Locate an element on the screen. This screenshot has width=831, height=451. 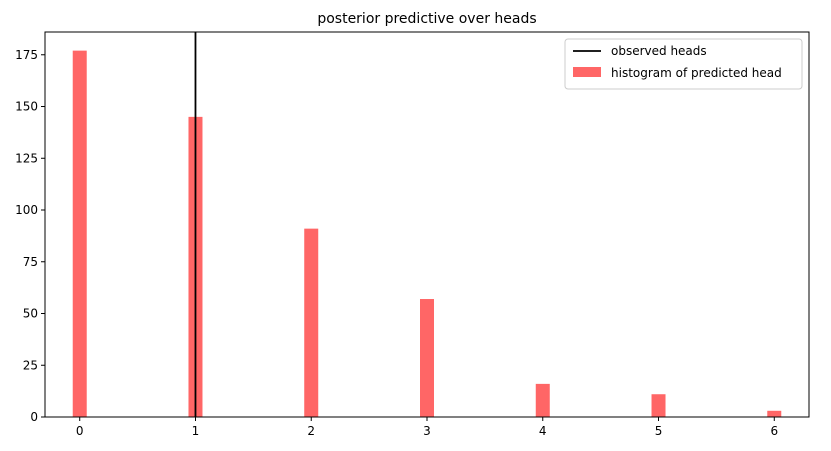
legend-label-histogram: histogram of predicted head is located at coordinates (696, 73).